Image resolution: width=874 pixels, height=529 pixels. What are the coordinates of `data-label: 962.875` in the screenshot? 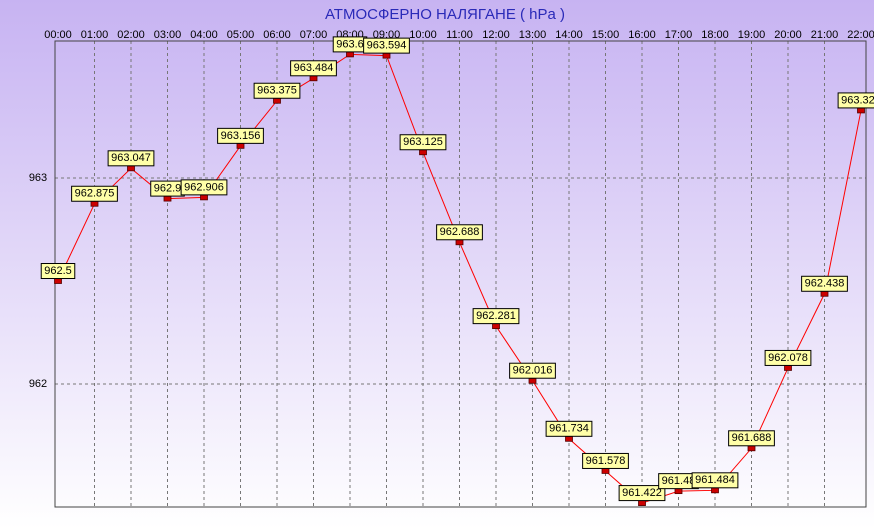 It's located at (94, 193).